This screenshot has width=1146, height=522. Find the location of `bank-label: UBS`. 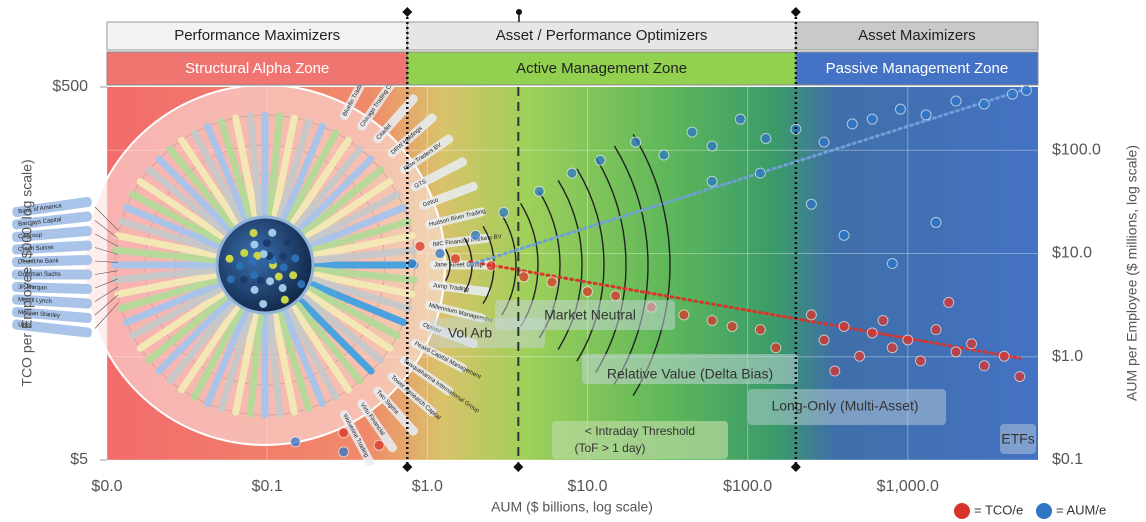

bank-label: UBS is located at coordinates (24, 325).